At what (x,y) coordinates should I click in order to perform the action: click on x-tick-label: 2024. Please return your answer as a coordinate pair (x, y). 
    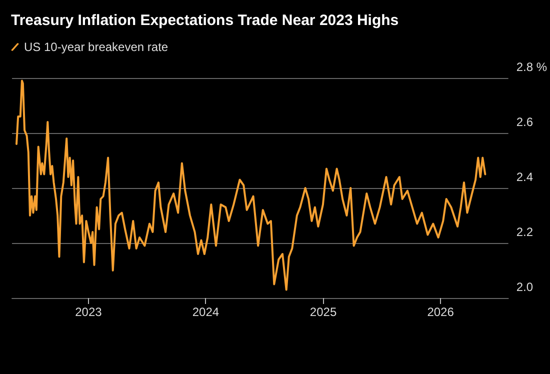
    Looking at the image, I should click on (206, 312).